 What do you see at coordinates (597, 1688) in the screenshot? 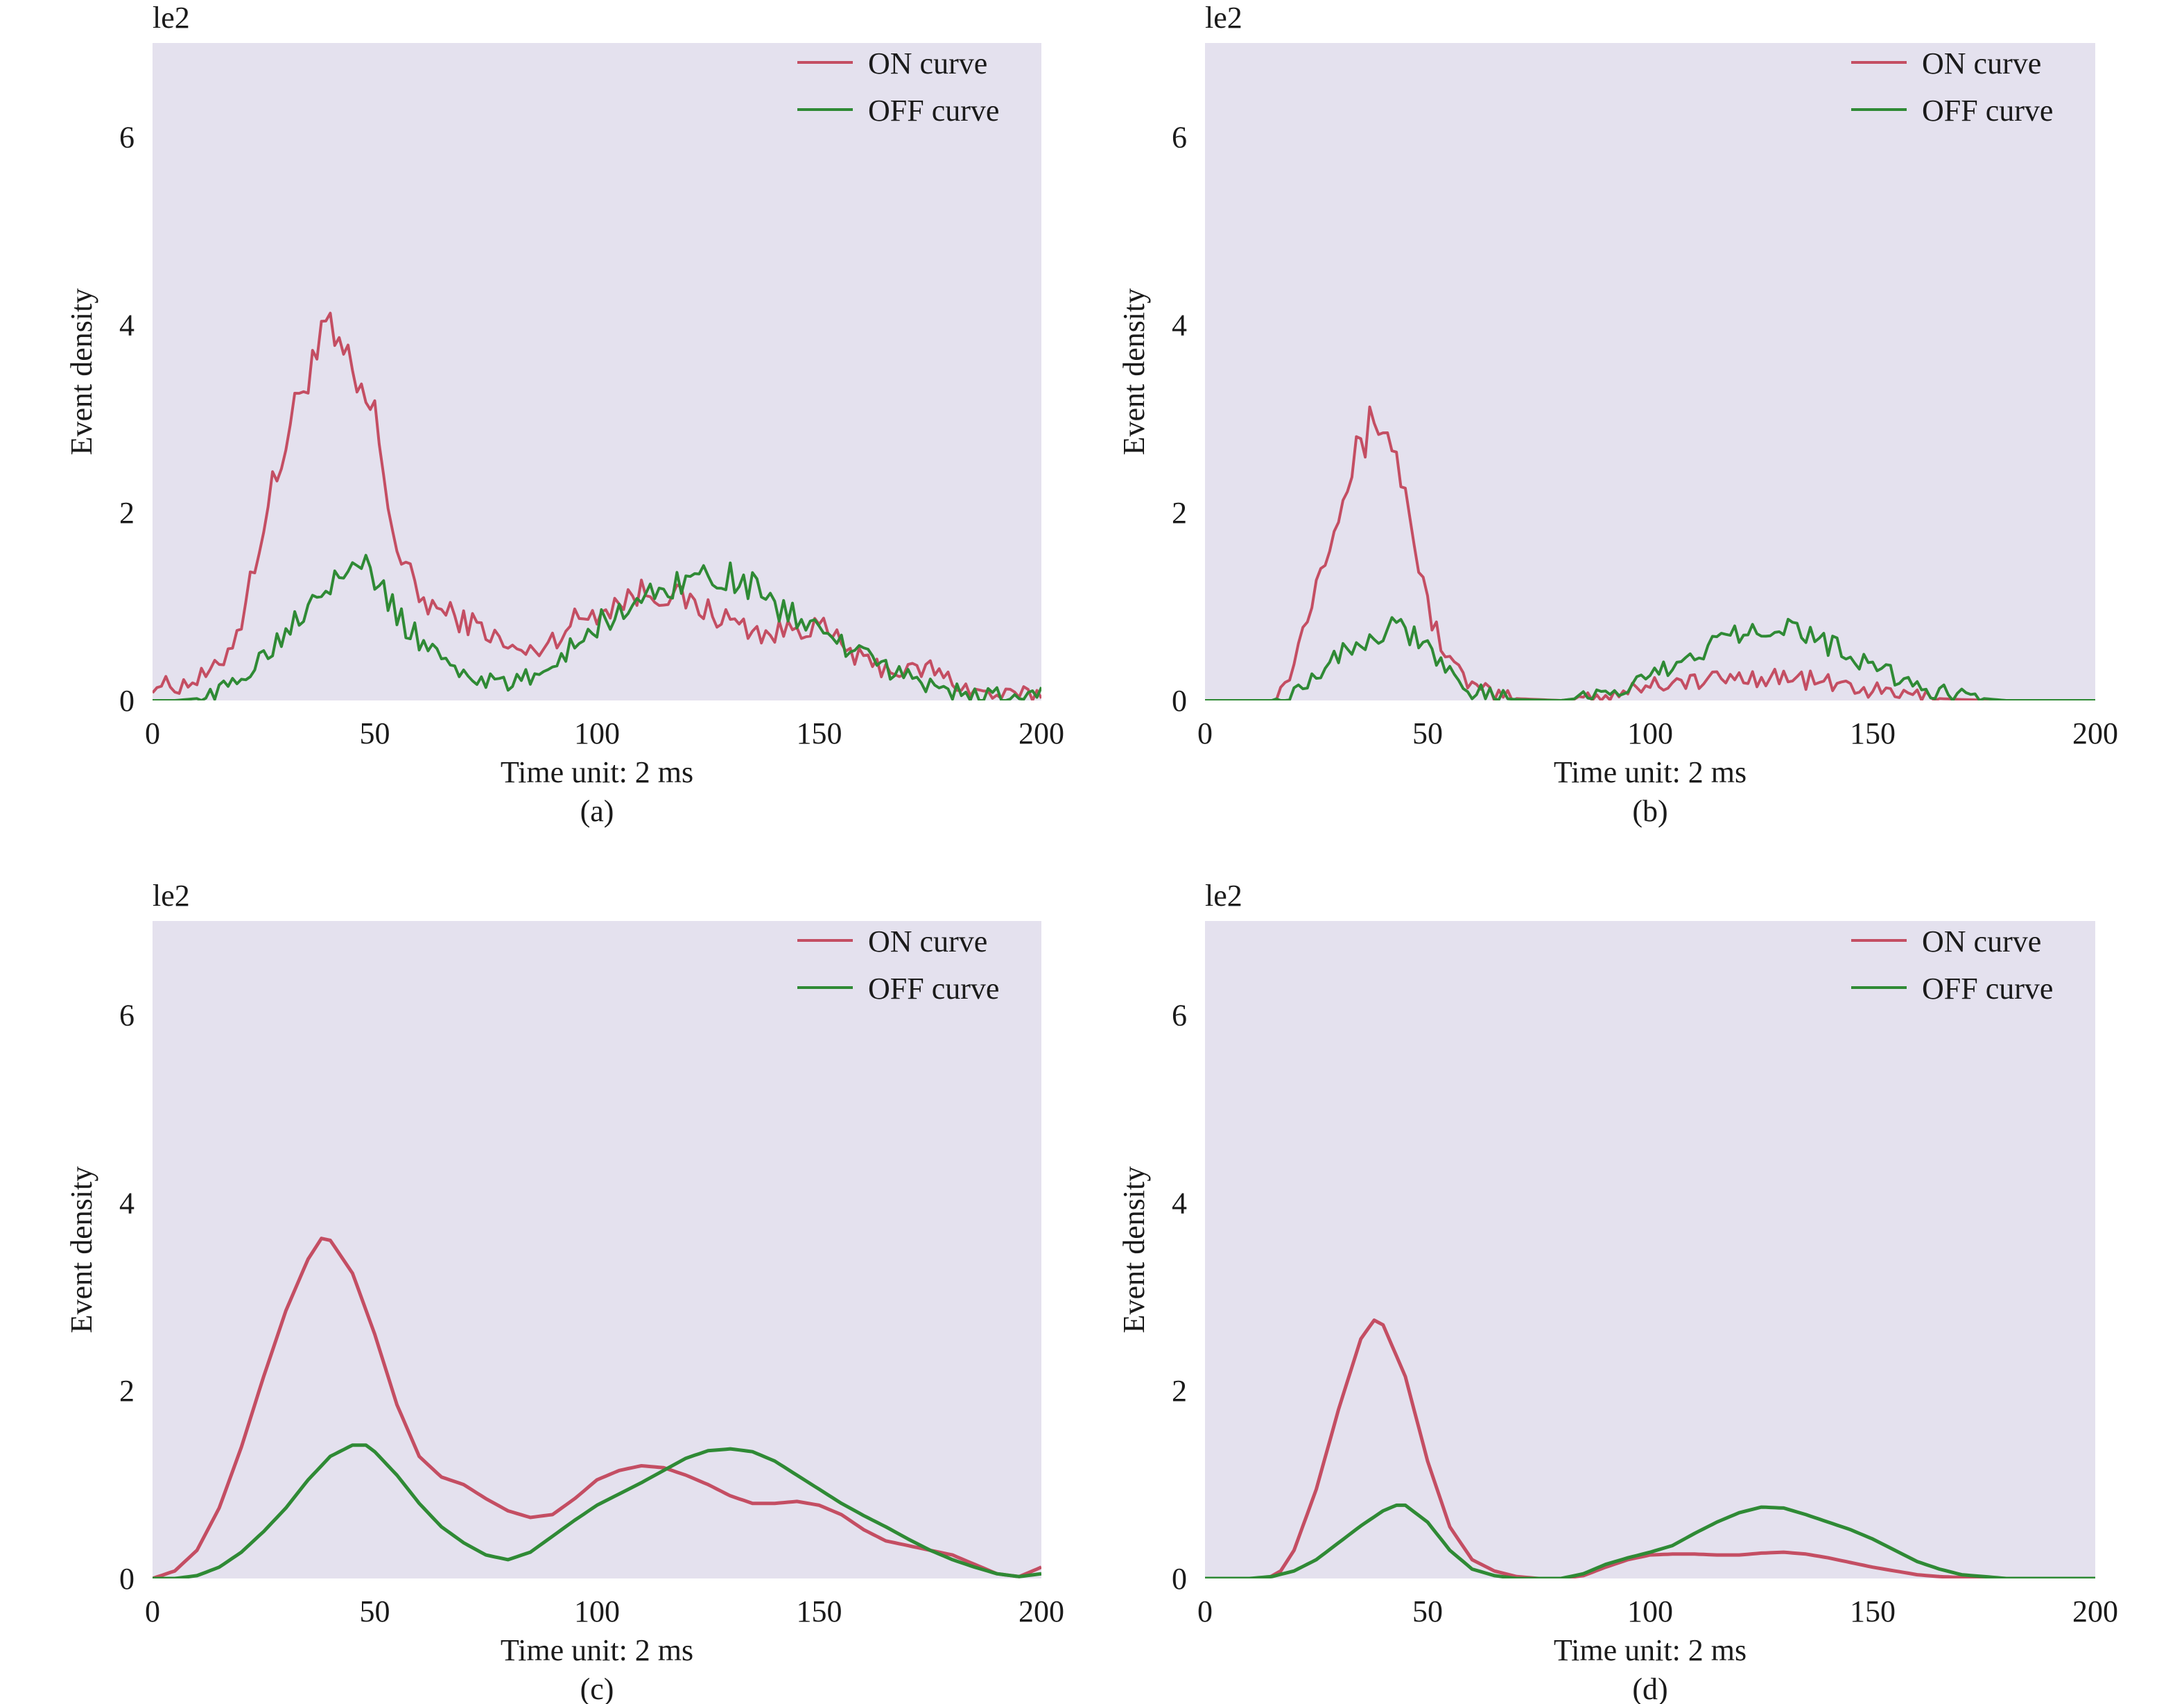
I see `panel-caption: (c)` at bounding box center [597, 1688].